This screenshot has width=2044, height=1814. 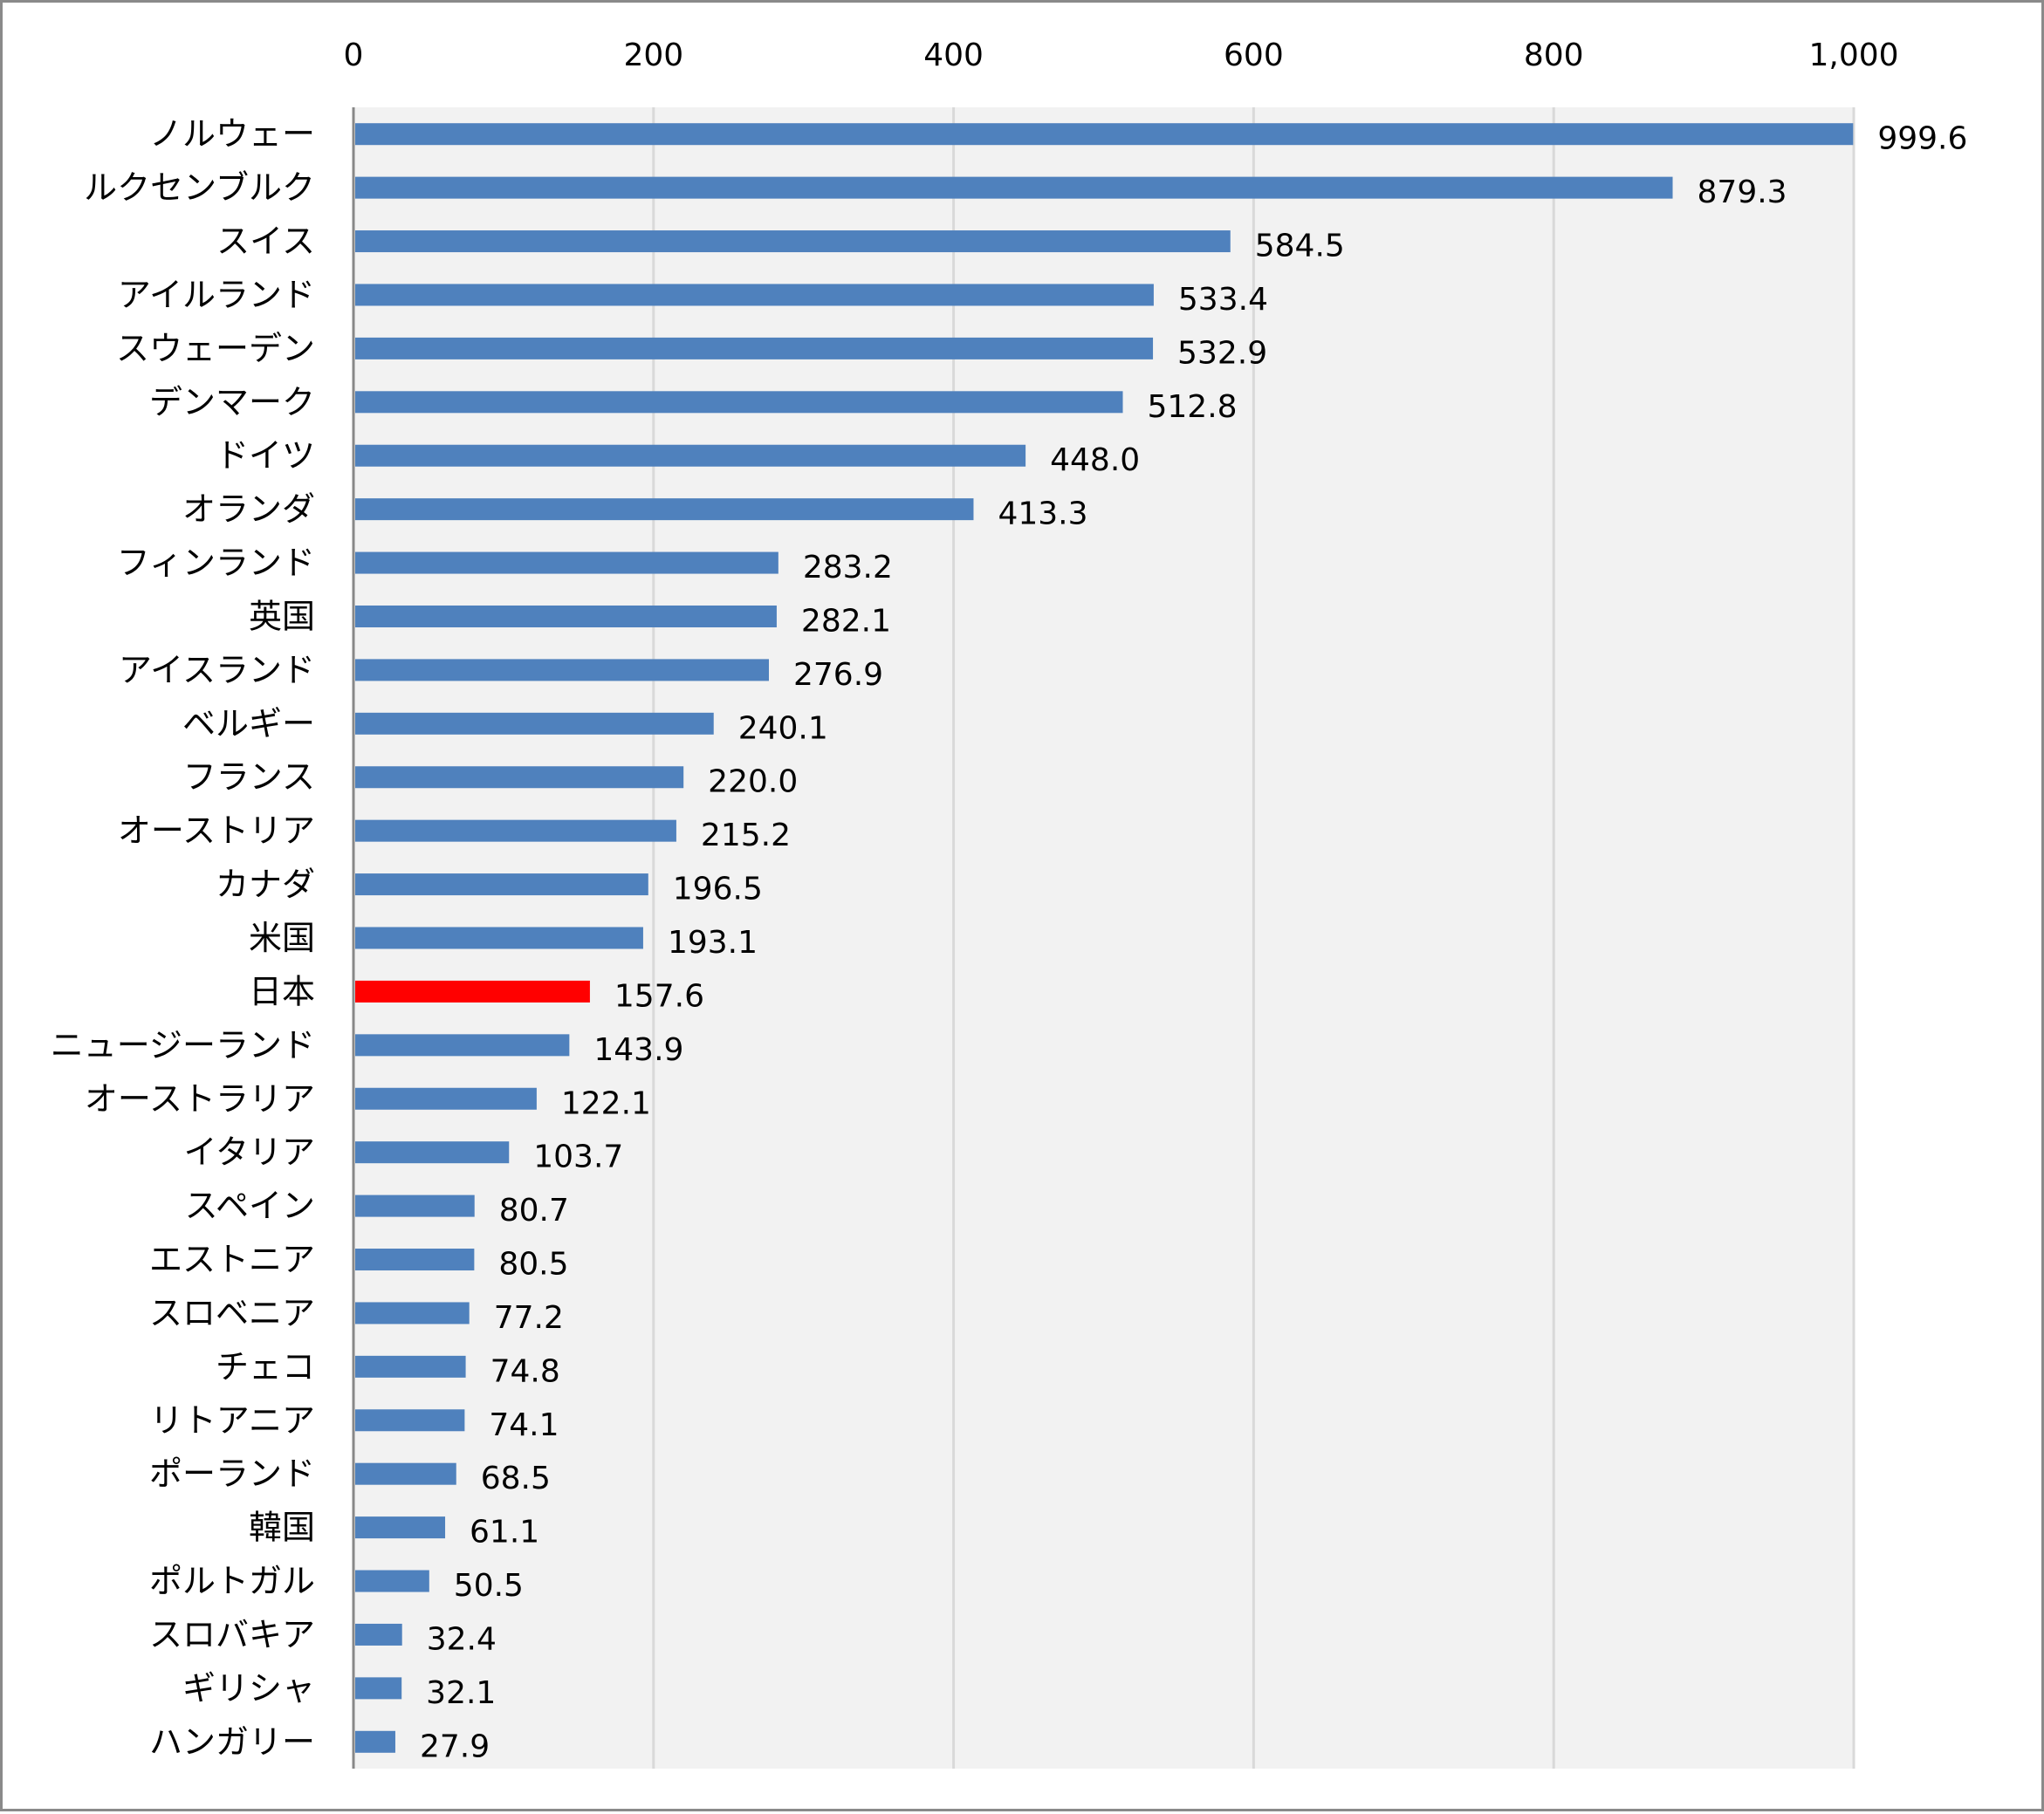 What do you see at coordinates (232, 1260) in the screenshot?
I see `category-label: エストニア` at bounding box center [232, 1260].